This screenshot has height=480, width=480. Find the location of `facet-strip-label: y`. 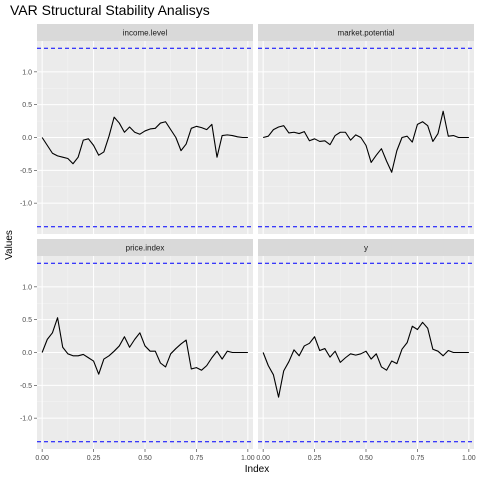

facet-strip-label: y is located at coordinates (366, 248).